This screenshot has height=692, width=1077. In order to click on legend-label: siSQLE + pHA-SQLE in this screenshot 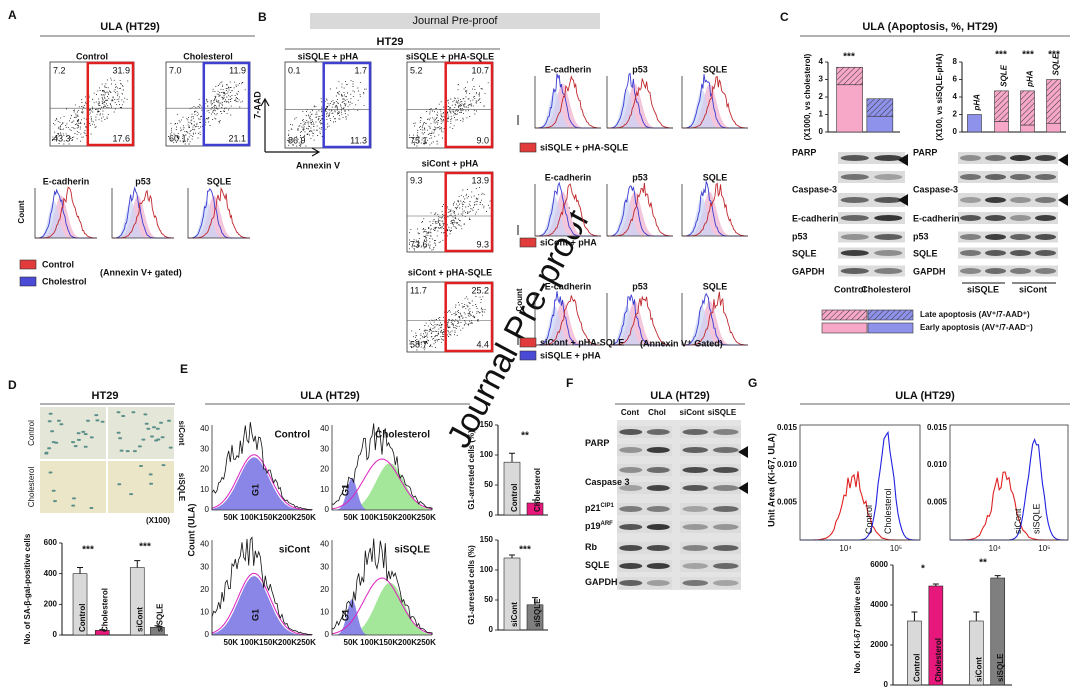, I will do `click(584, 147)`.